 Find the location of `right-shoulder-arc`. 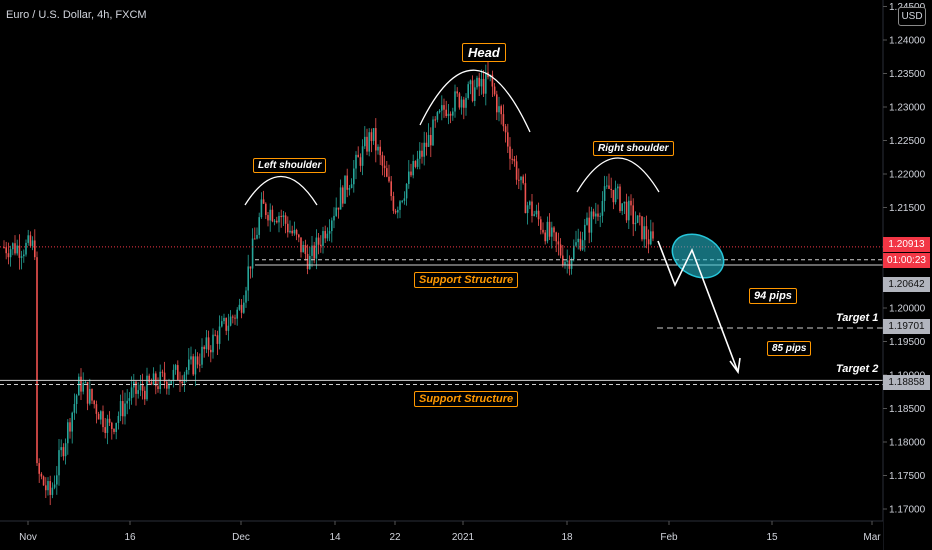

right-shoulder-arc is located at coordinates (618, 175).